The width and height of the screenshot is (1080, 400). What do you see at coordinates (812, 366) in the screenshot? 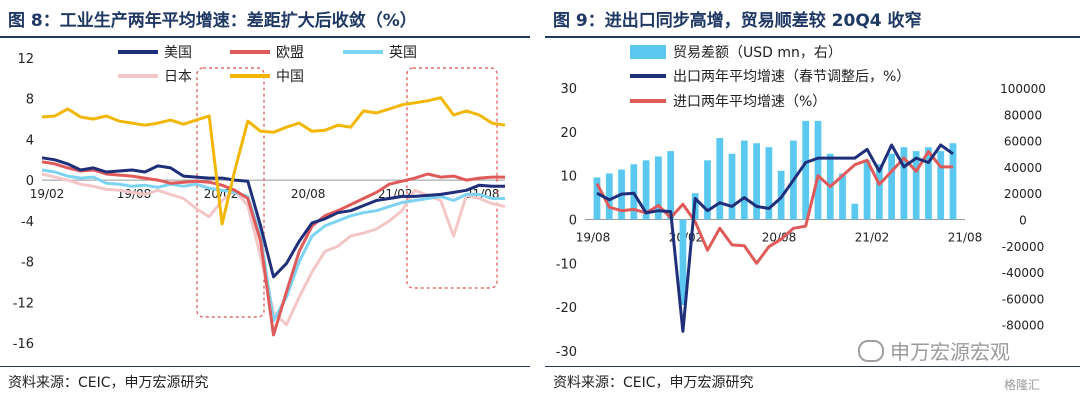
I see `right-source-rule` at bounding box center [812, 366].